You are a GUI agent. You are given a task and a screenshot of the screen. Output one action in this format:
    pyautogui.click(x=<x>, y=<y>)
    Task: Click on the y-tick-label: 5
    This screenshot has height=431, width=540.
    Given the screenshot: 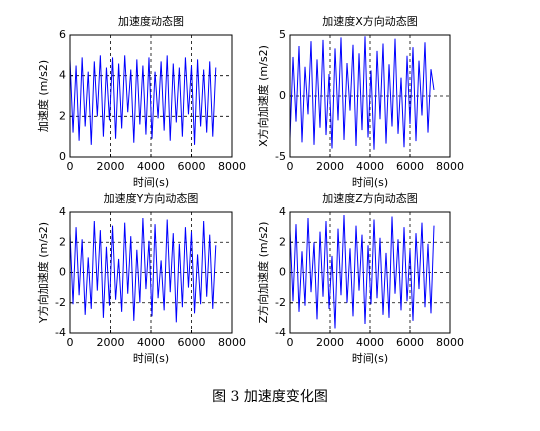 What is the action you would take?
    pyautogui.click(x=282, y=34)
    